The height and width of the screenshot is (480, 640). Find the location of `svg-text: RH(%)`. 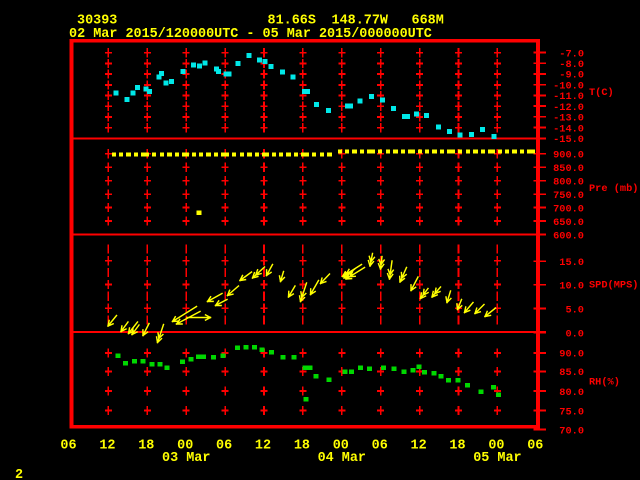

svg-text: RH(%) is located at coordinates (604, 382).